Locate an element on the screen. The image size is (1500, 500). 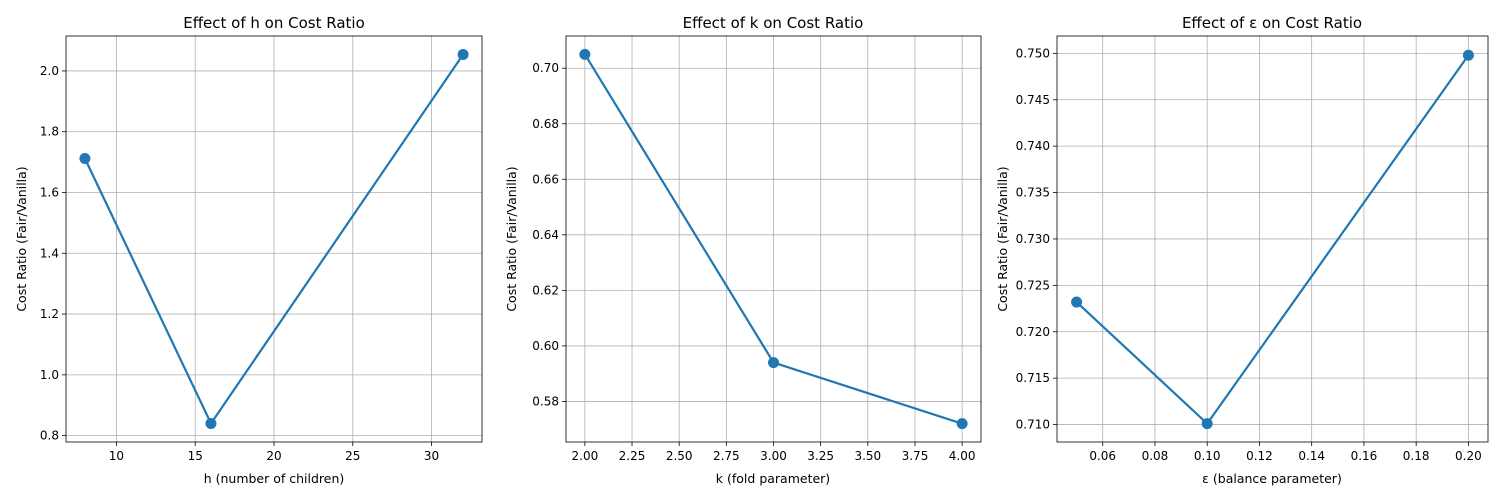
x-tick-label: 4.00 is located at coordinates (962, 456).